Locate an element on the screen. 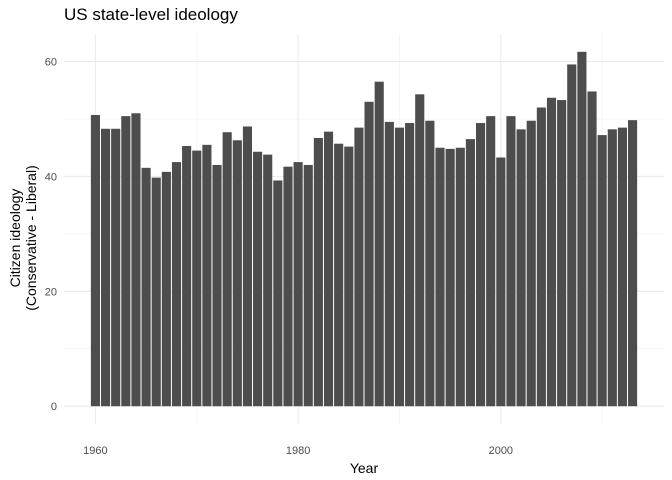 This screenshot has height=480, width=672. bar-1960 is located at coordinates (95, 260).